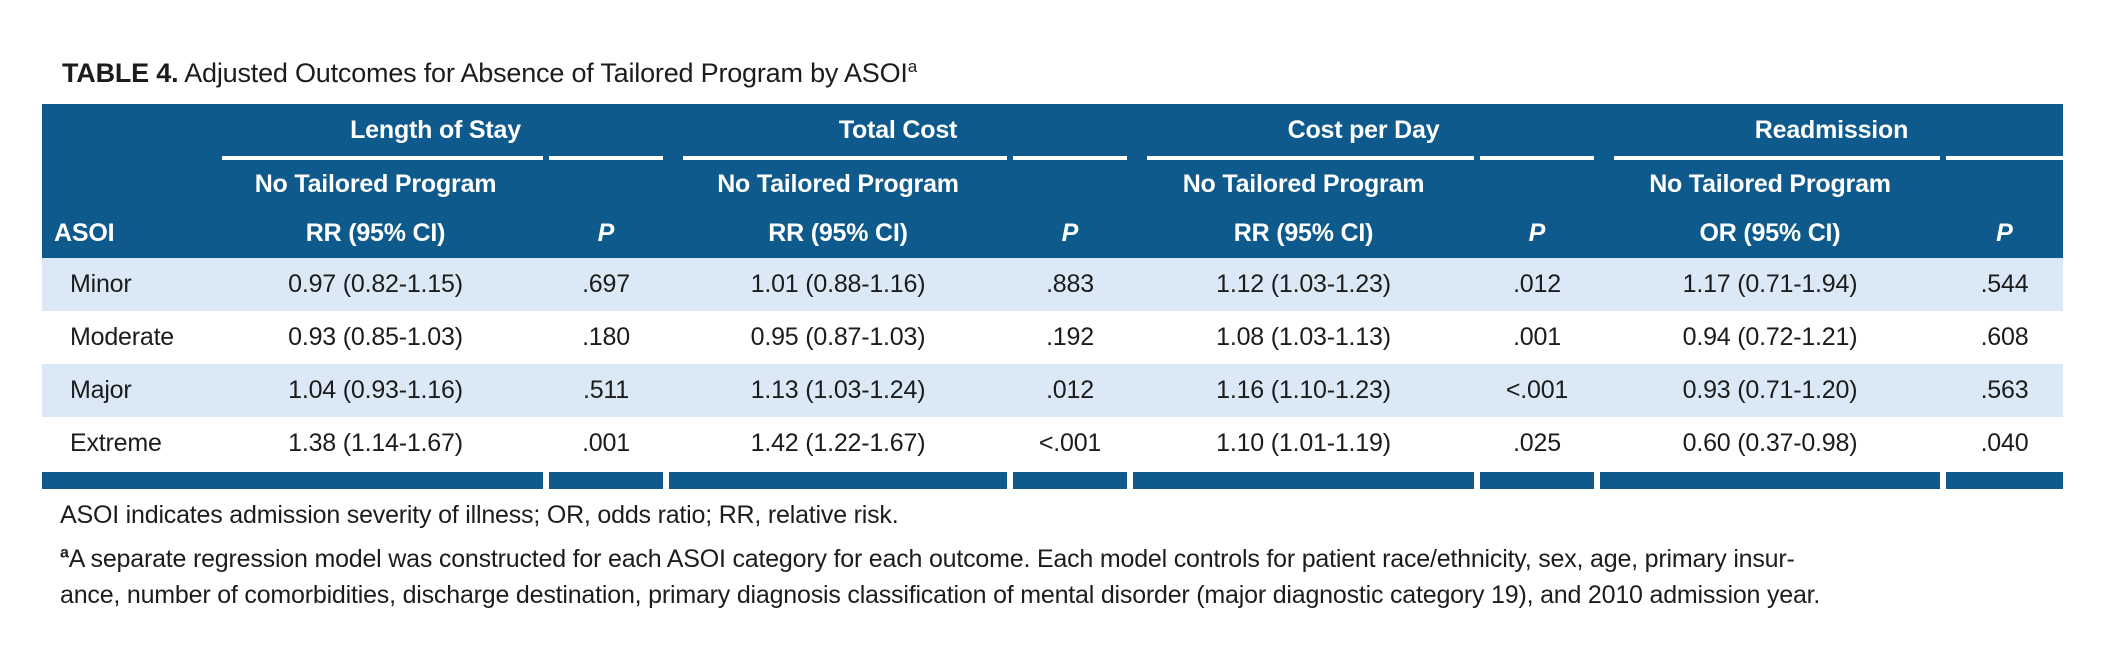  I want to click on p-cell: .192, so click(1070, 337).